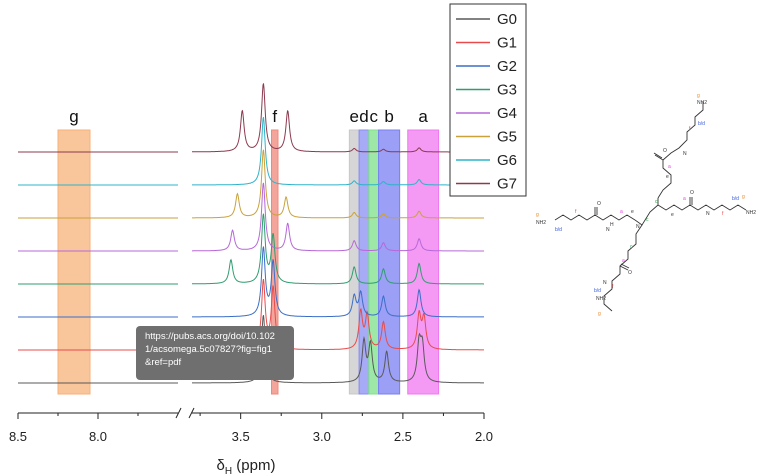 This screenshot has width=768, height=476. I want to click on dendrimer-structure, so click(650, 207).